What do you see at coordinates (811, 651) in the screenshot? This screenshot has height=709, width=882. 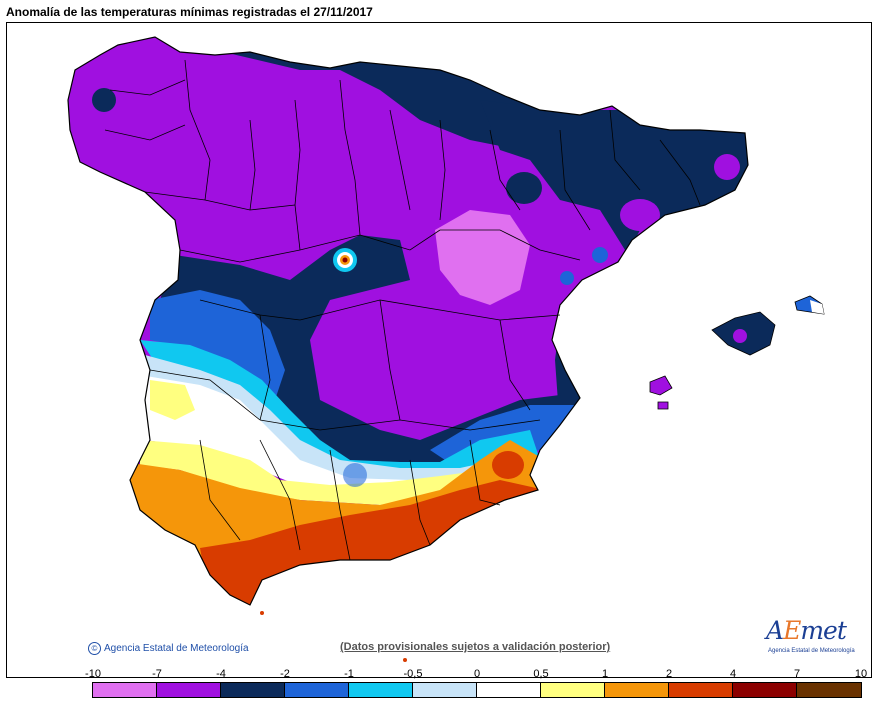 I see `logo-subtitle: Agencia Estatal de Meteorología` at bounding box center [811, 651].